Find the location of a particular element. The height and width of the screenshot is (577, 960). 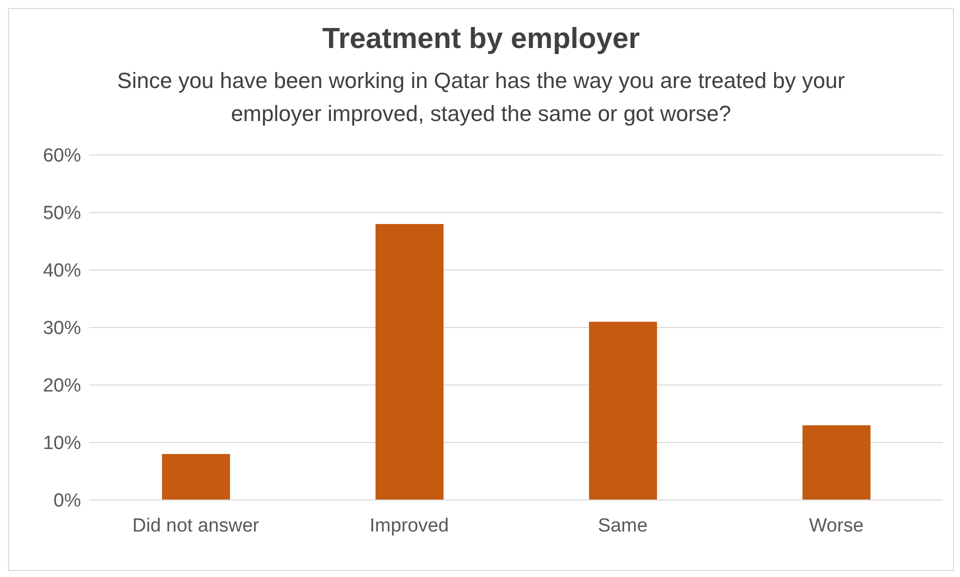

x-tick-label: Did not answer is located at coordinates (196, 525).